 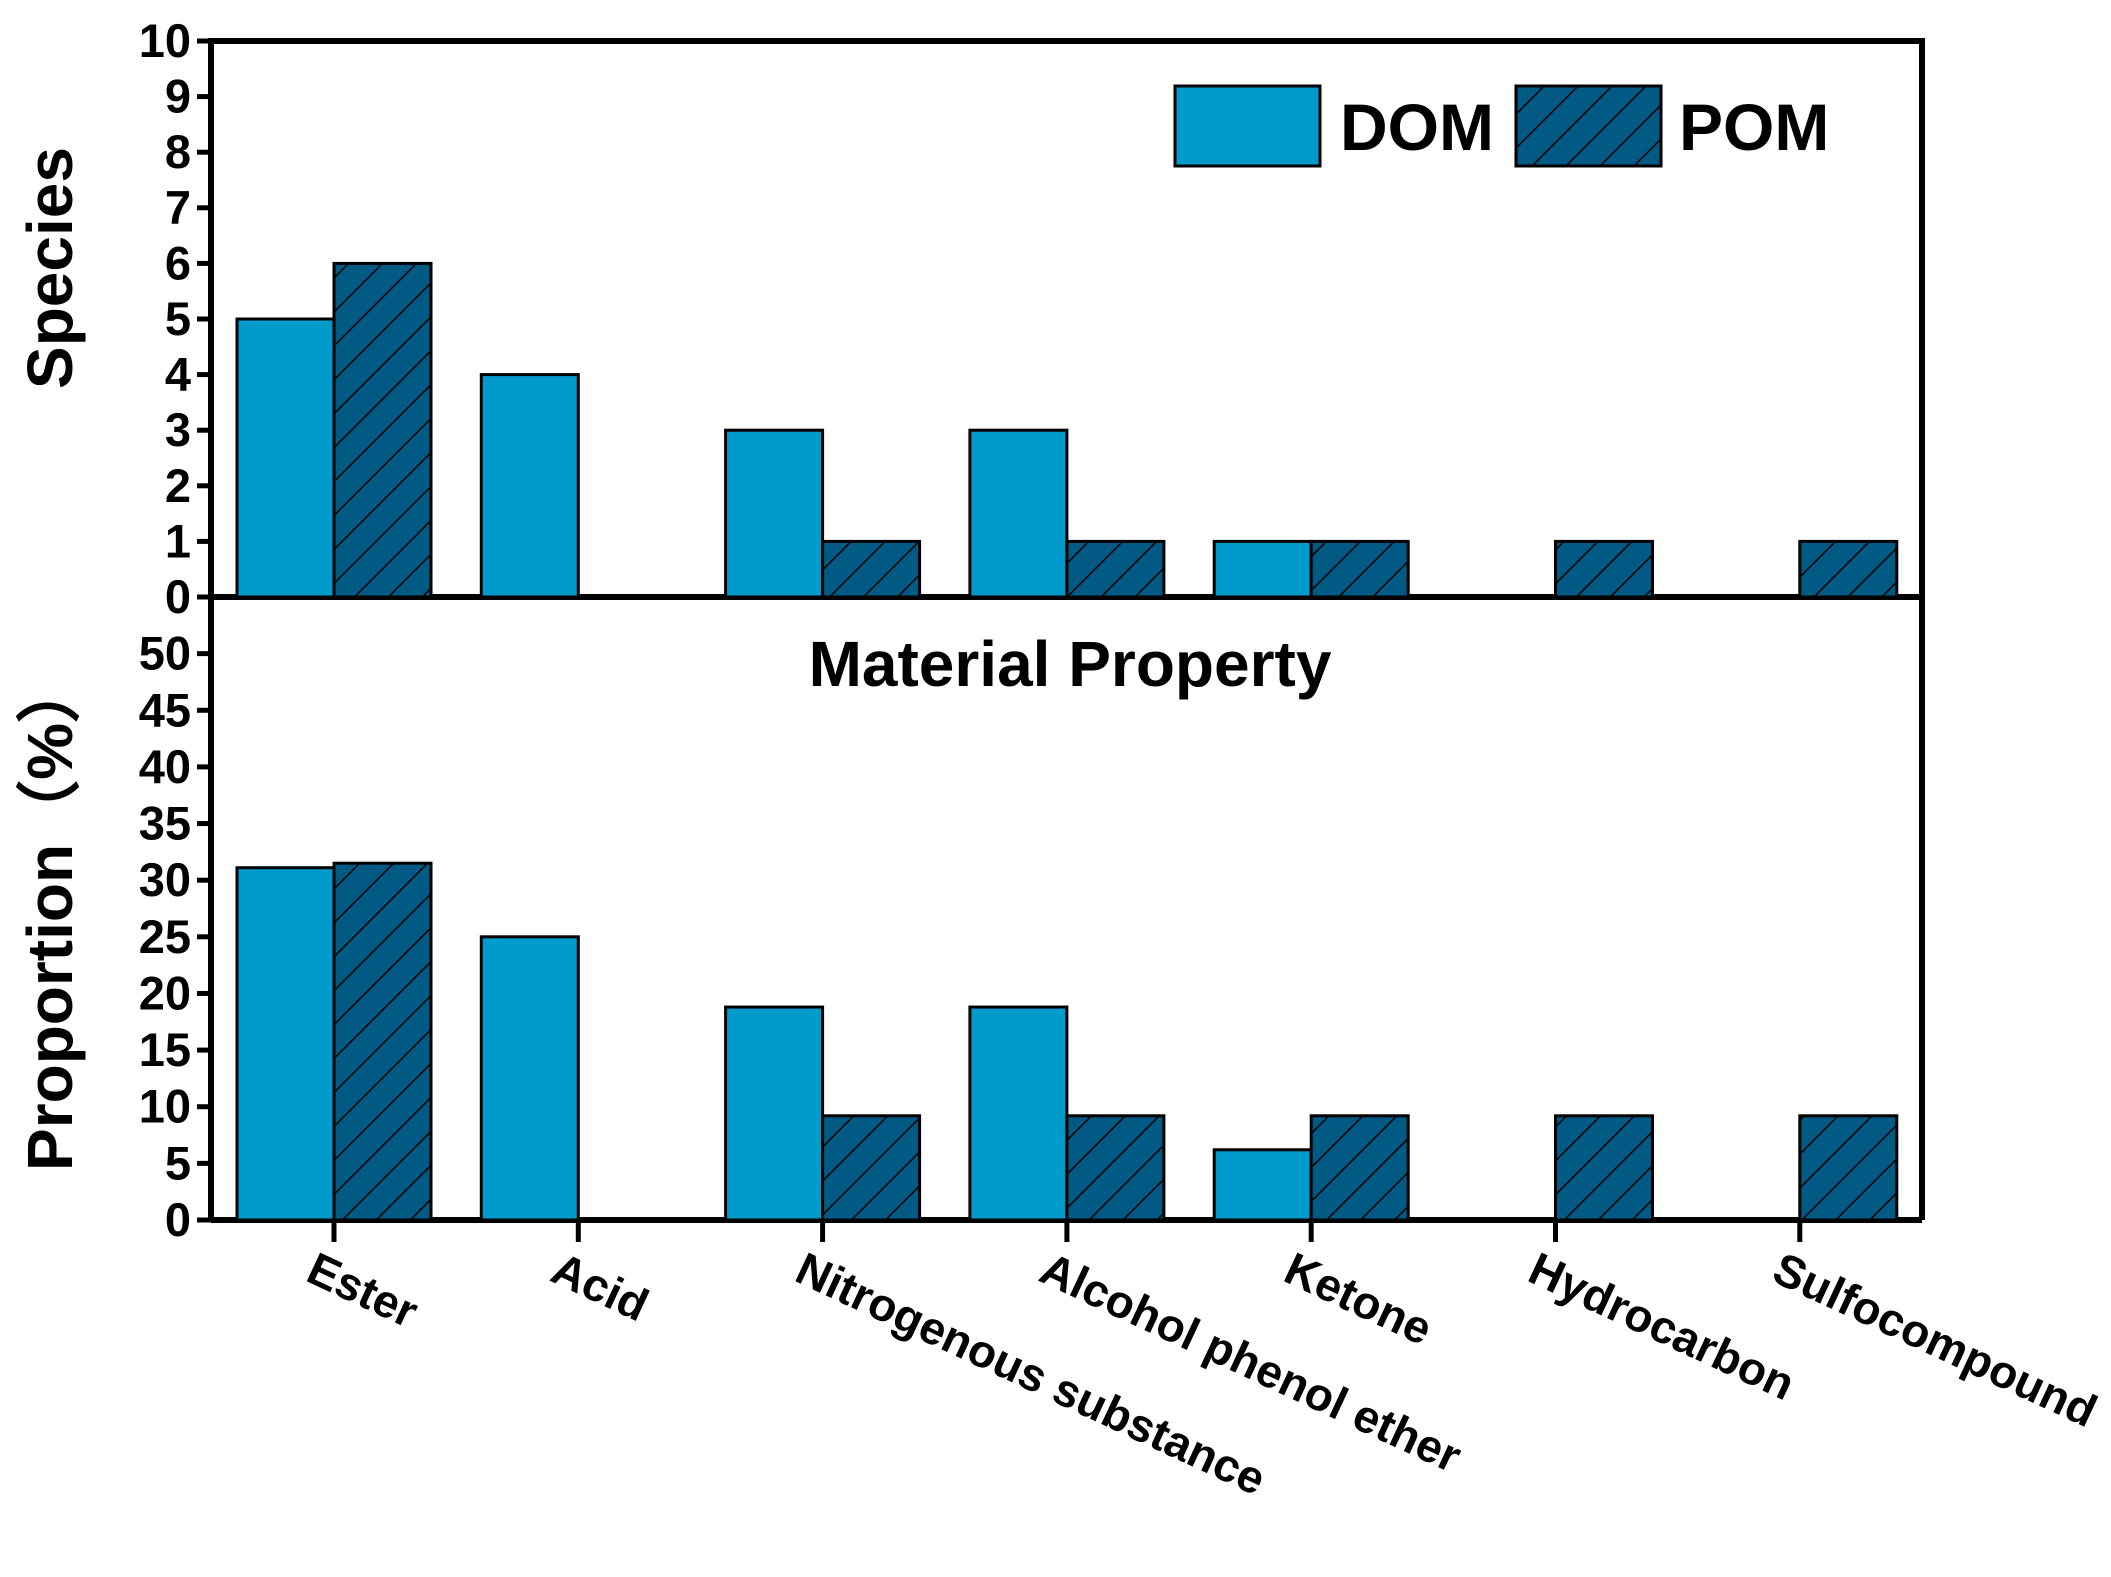 What do you see at coordinates (178, 540) in the screenshot?
I see `species-y-tick-label: 1` at bounding box center [178, 540].